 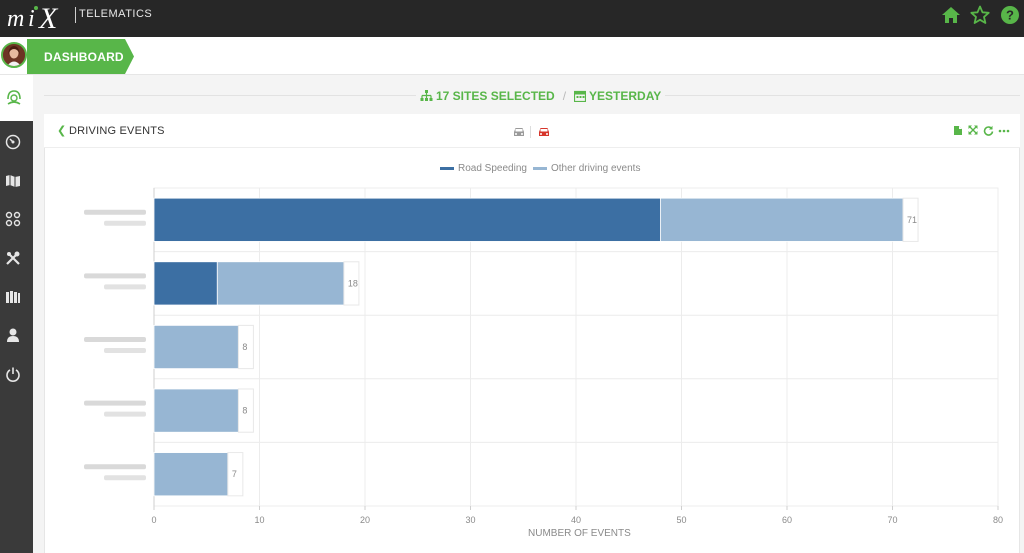 What do you see at coordinates (495, 96) in the screenshot?
I see `sites-selected-label: 17 SITES SELECTED` at bounding box center [495, 96].